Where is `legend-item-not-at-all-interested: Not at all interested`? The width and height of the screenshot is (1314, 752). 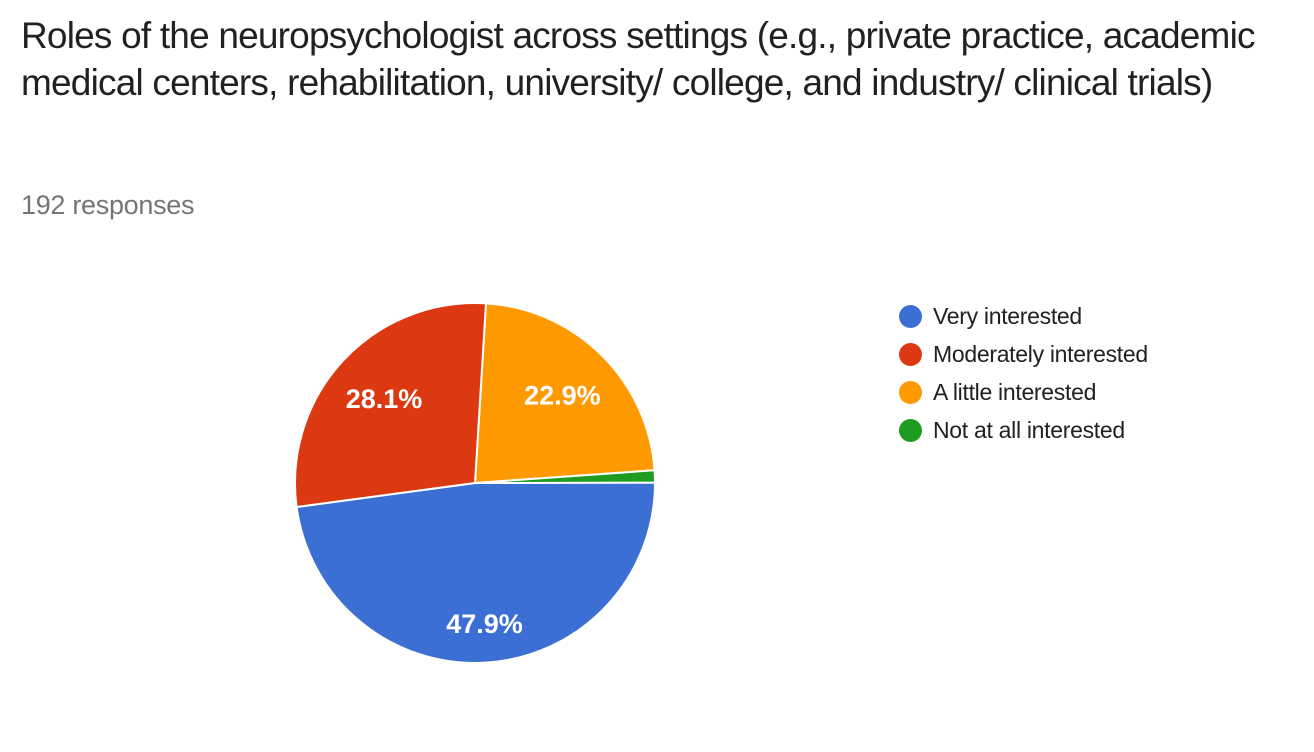
legend-item-not-at-all-interested: Not at all interested is located at coordinates (1023, 430).